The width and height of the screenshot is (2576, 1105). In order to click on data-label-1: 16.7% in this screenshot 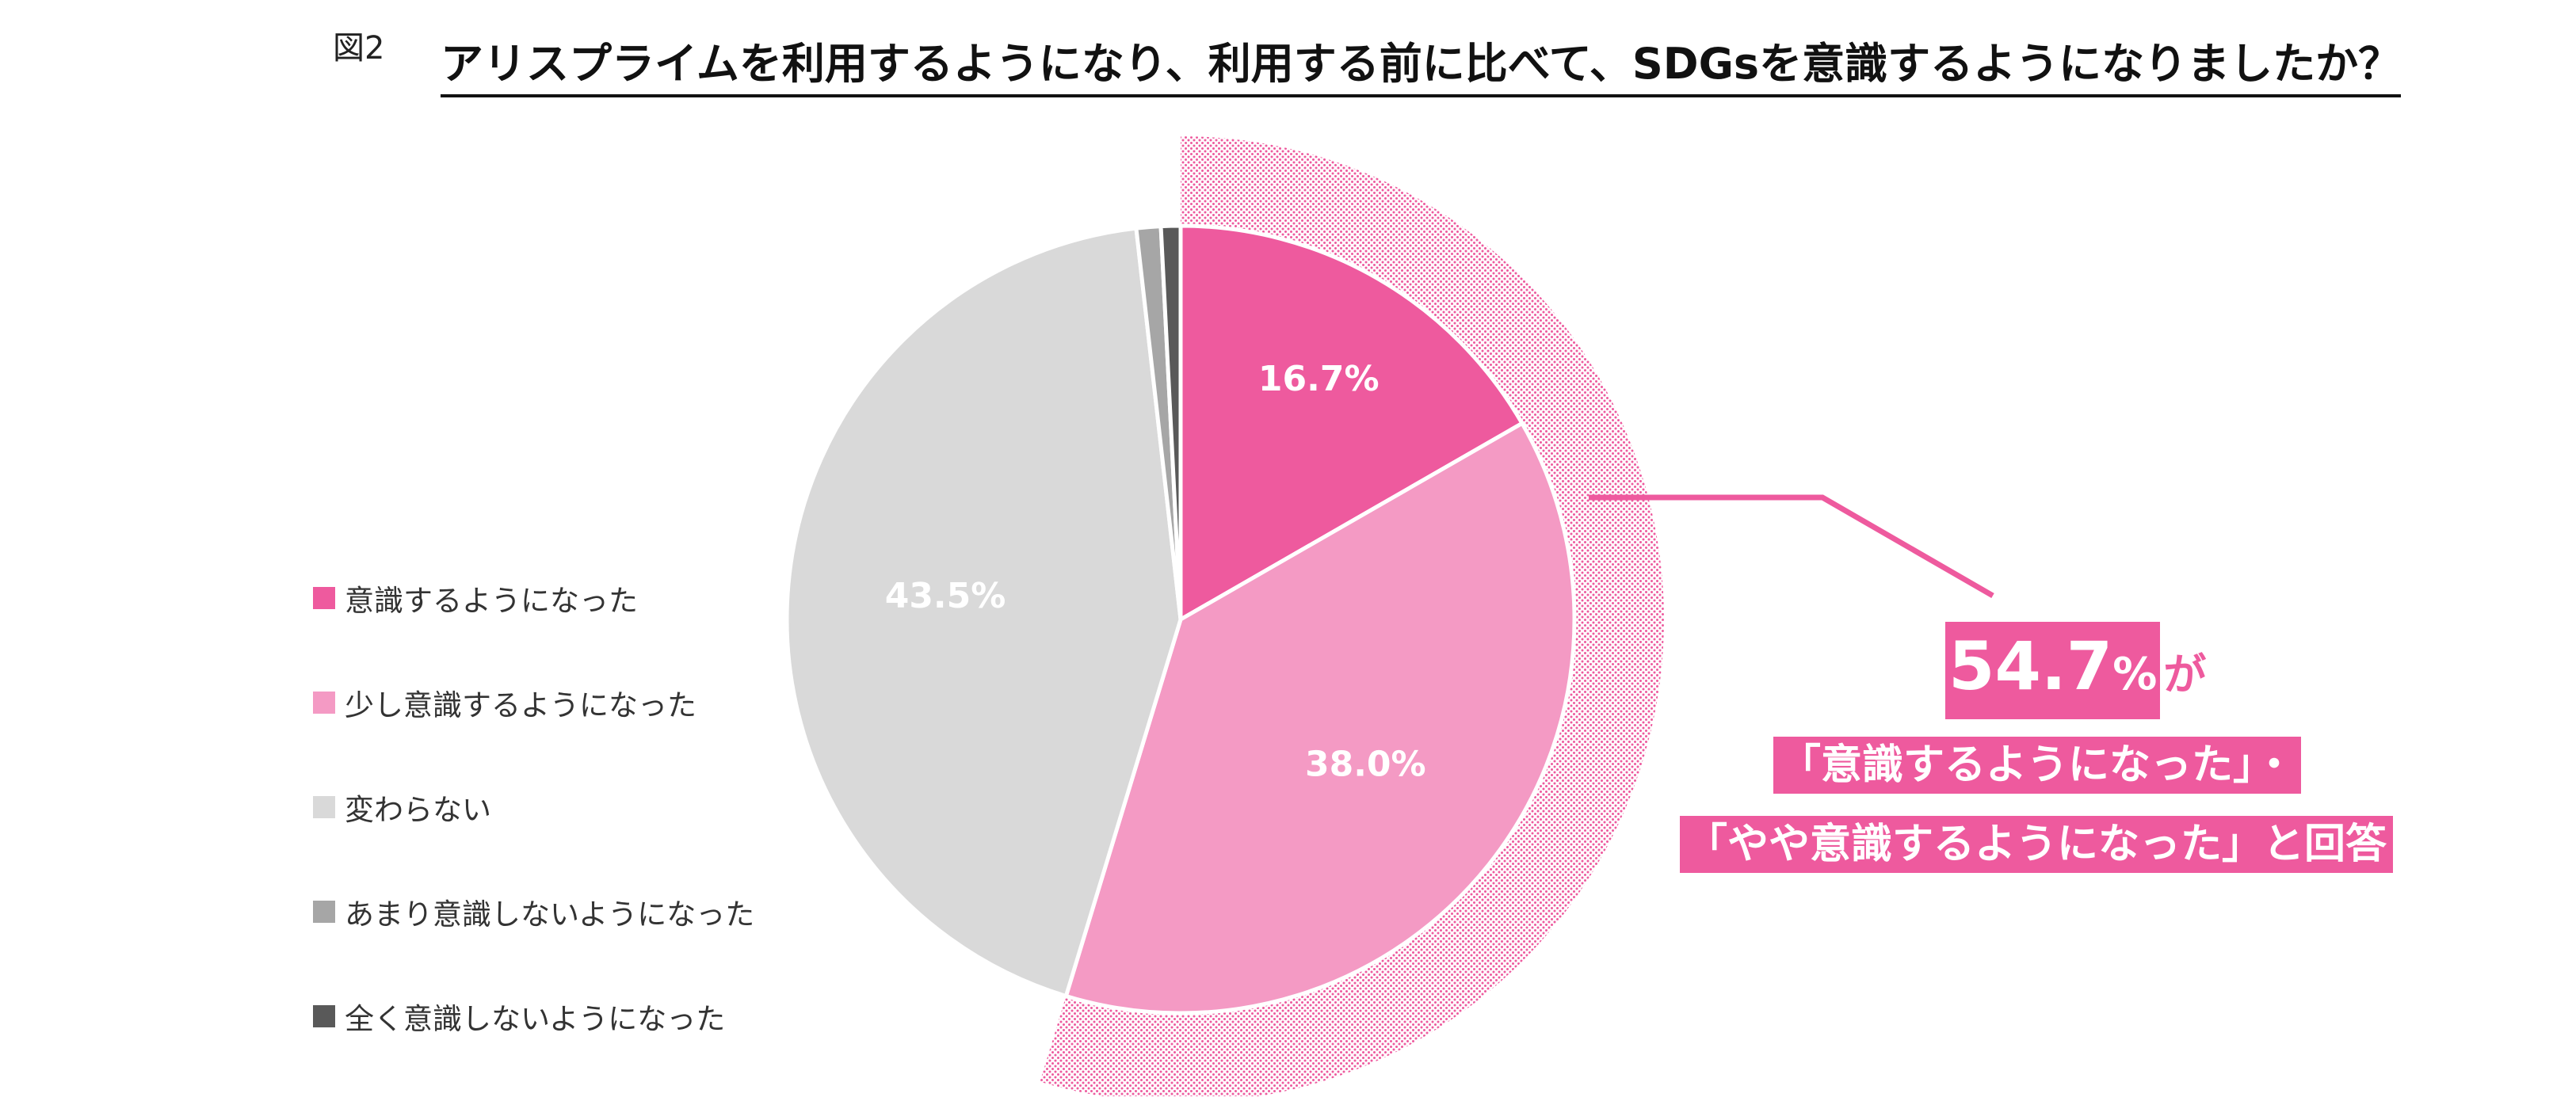, I will do `click(1319, 379)`.